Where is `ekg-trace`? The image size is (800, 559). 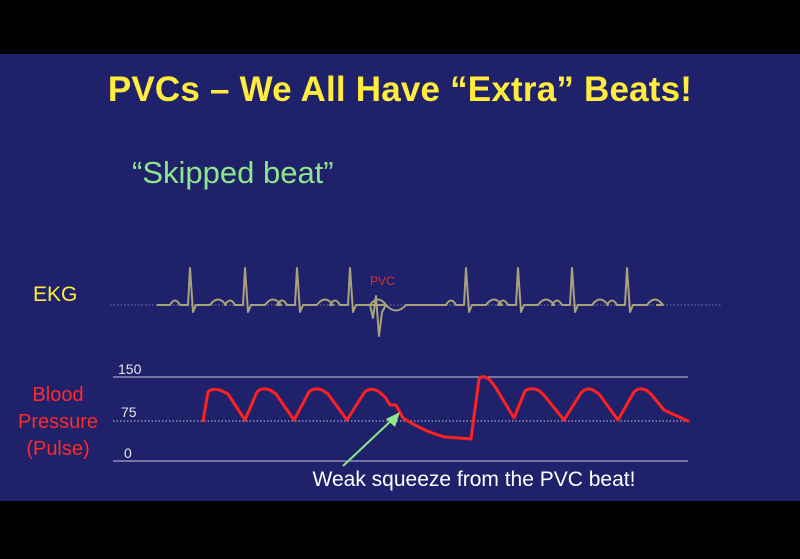 ekg-trace is located at coordinates (410, 302).